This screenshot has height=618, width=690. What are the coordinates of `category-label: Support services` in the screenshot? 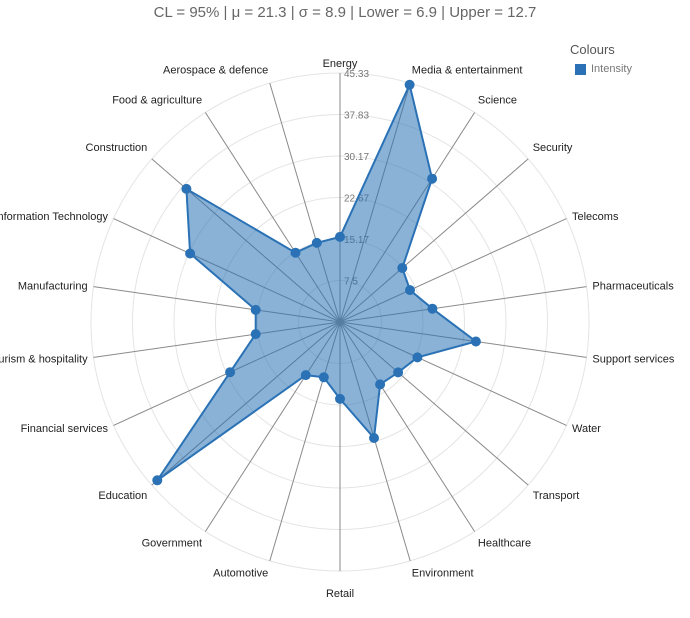 It's located at (633, 359).